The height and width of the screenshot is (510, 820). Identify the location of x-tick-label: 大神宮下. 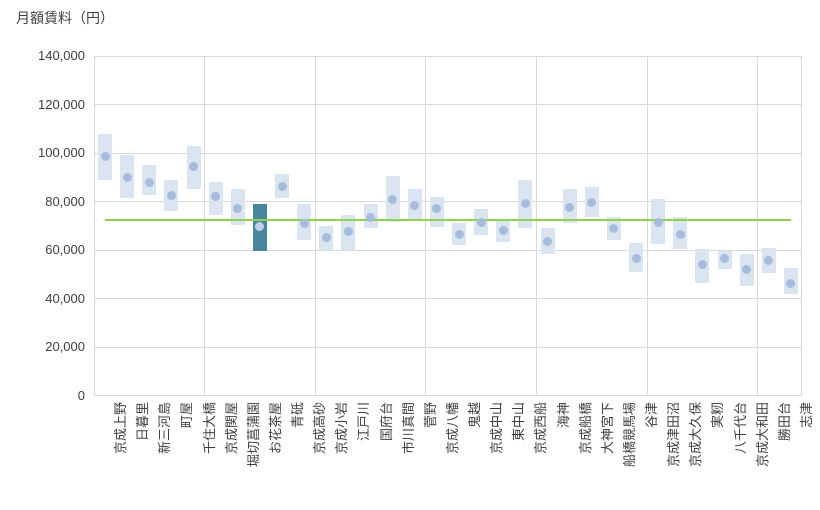
(607, 428).